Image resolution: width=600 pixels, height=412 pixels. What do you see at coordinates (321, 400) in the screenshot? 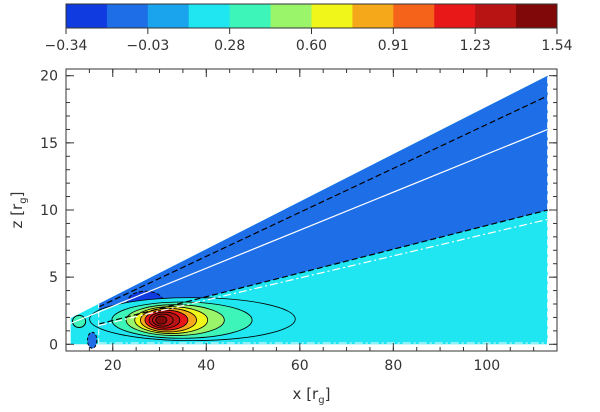
I see `x-axis-label-sub: g` at bounding box center [321, 400].